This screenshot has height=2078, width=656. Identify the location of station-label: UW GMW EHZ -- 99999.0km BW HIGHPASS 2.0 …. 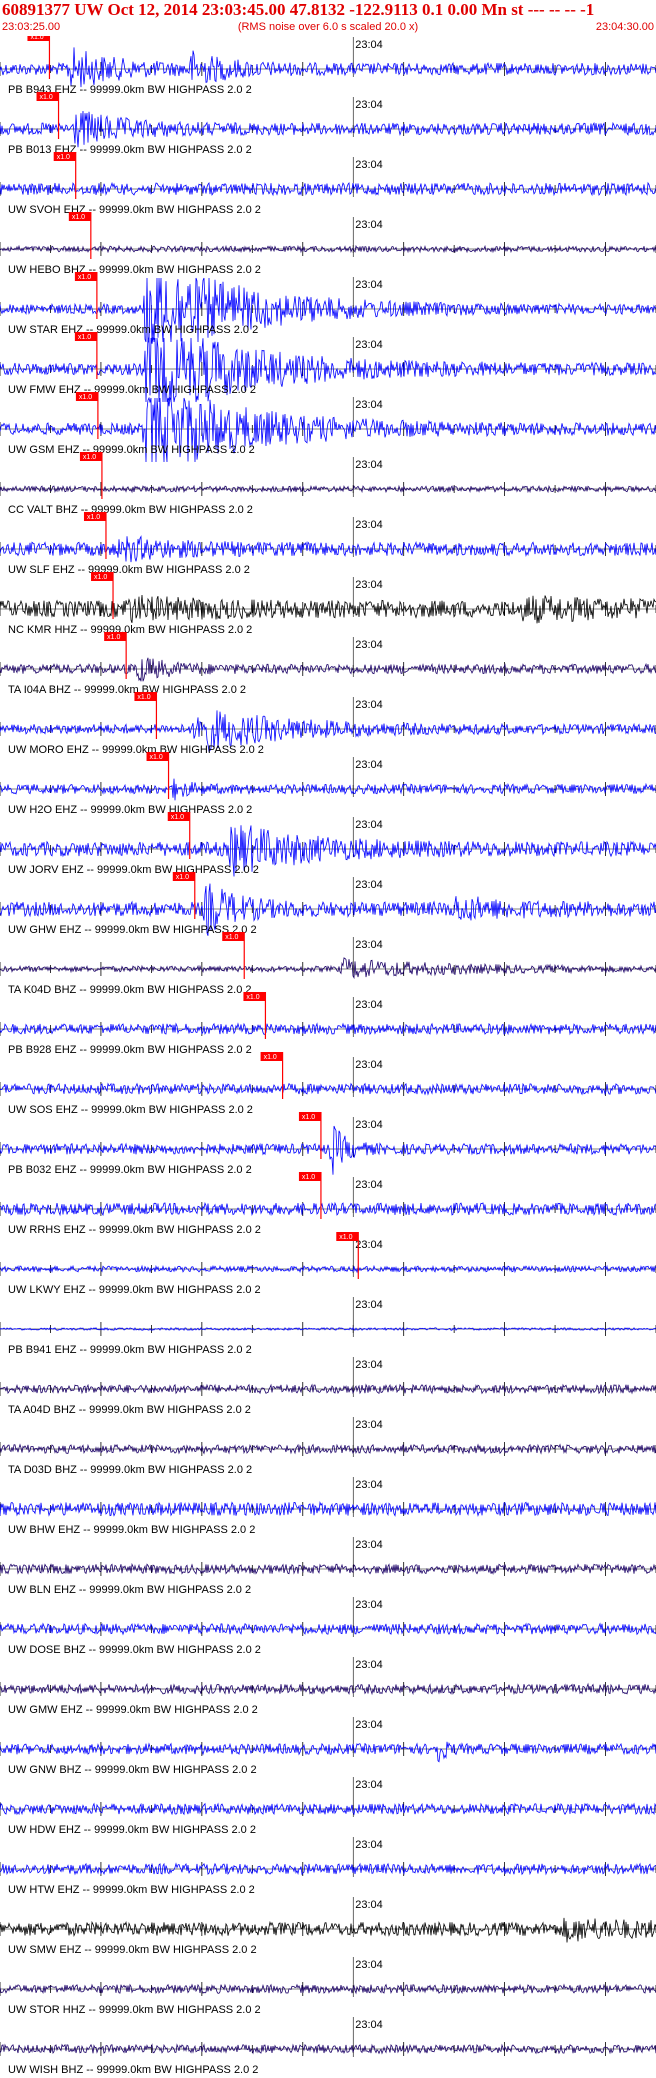
(133, 1710).